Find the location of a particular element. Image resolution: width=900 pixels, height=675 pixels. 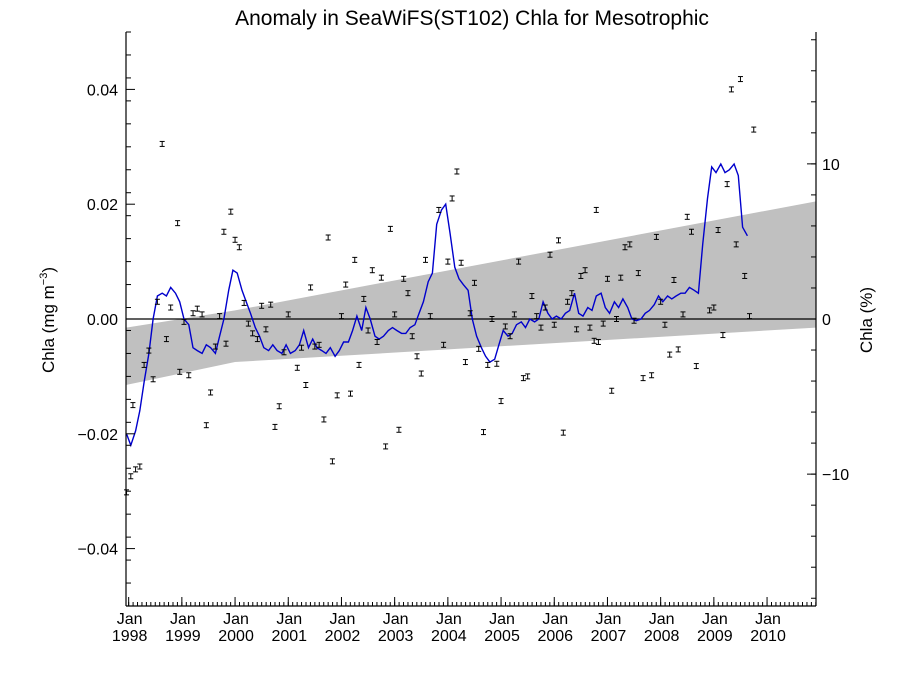

x-tick-year-label: 1999 is located at coordinates (183, 636).